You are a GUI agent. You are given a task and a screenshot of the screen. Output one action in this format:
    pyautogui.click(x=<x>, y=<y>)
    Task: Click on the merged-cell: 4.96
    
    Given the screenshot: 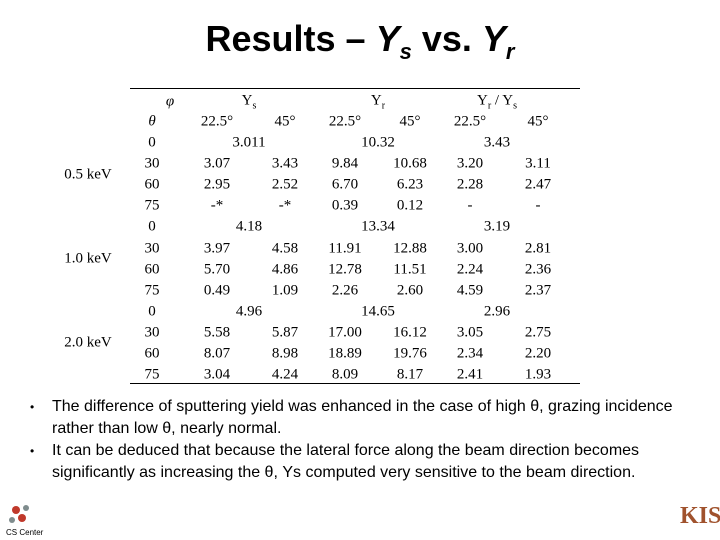 What is the action you would take?
    pyautogui.click(x=249, y=311)
    